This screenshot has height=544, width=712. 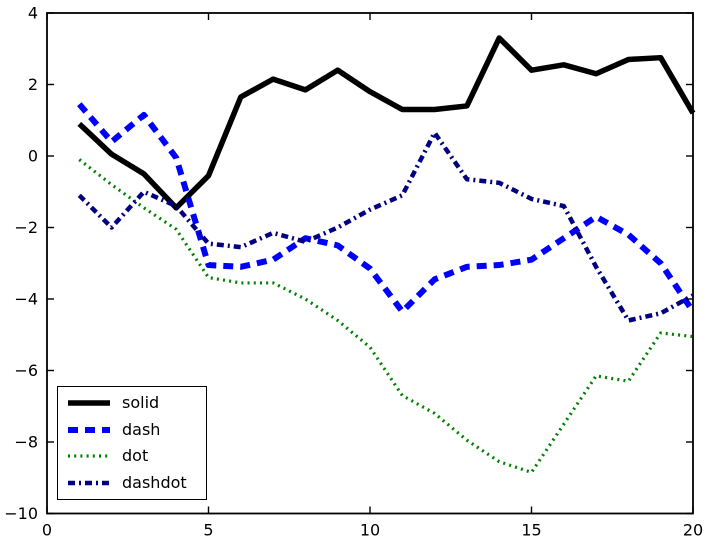 What do you see at coordinates (26, 370) in the screenshot?
I see `y-tick-label: −6` at bounding box center [26, 370].